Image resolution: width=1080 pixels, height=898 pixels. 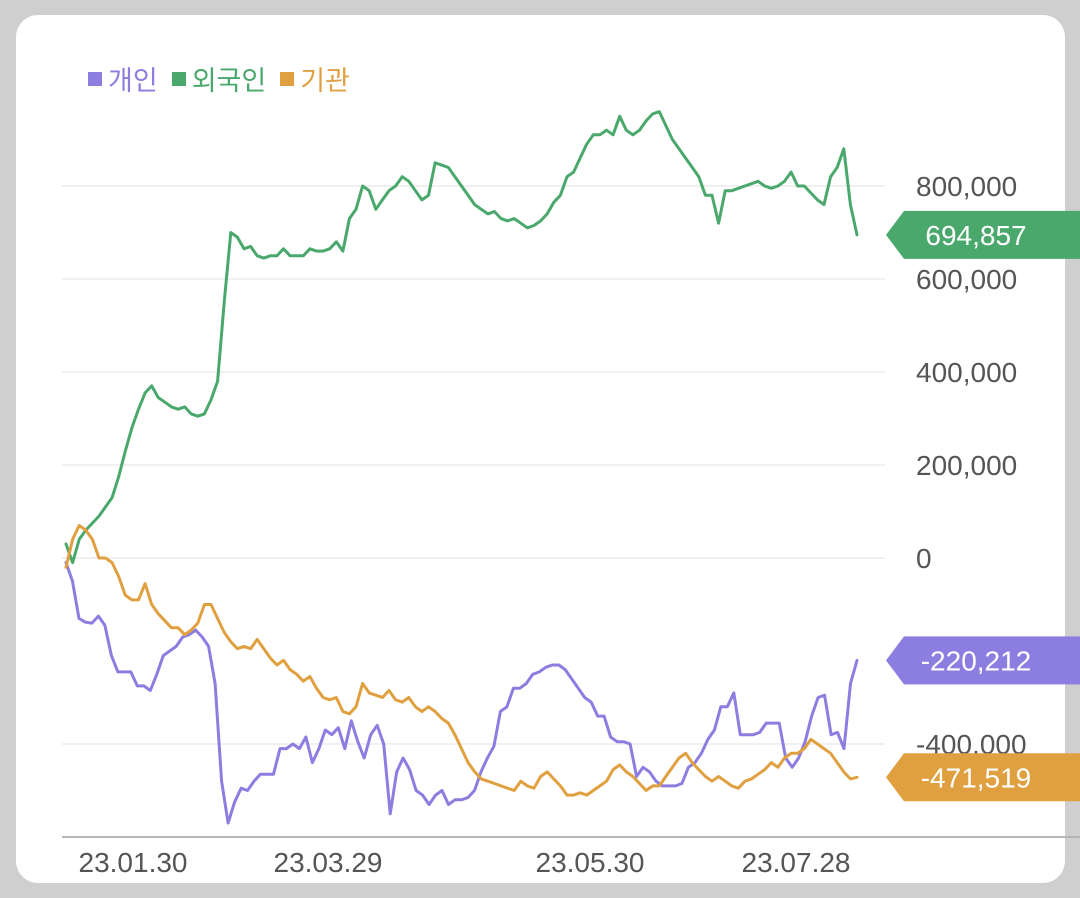 What do you see at coordinates (178, 78) in the screenshot?
I see `legend-swatch-foreign` at bounding box center [178, 78].